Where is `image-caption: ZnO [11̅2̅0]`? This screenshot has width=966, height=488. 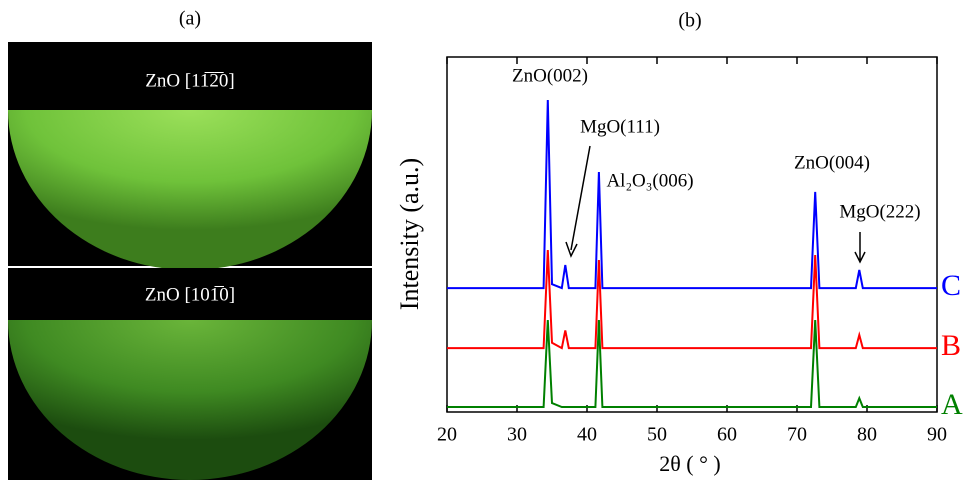 image-caption: ZnO [11̅2̅0] is located at coordinates (190, 80).